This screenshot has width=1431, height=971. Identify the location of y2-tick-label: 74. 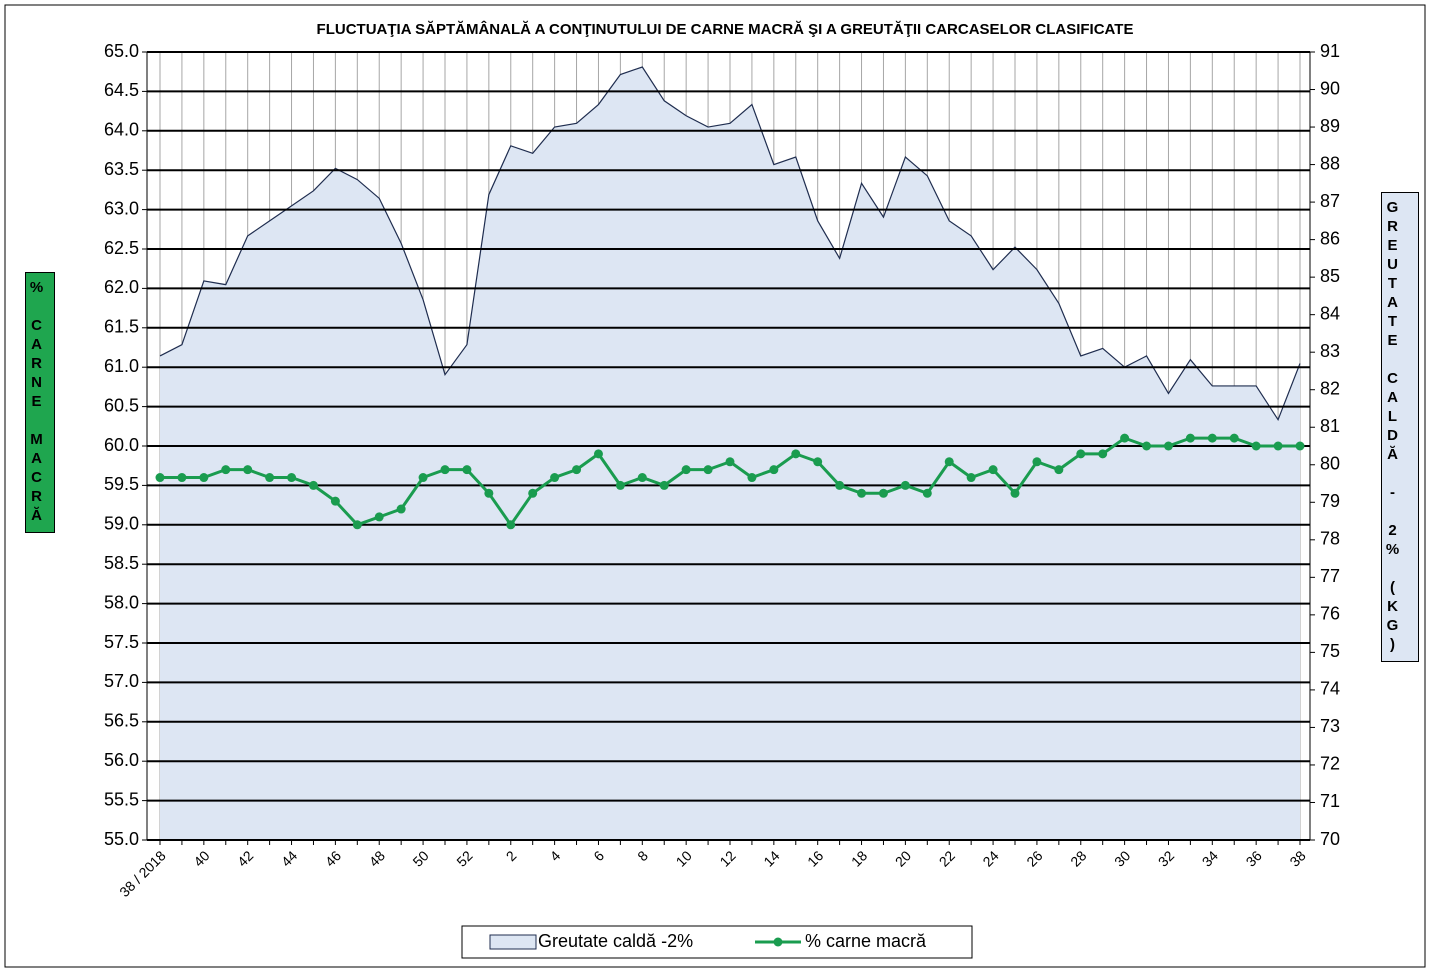
(1330, 689).